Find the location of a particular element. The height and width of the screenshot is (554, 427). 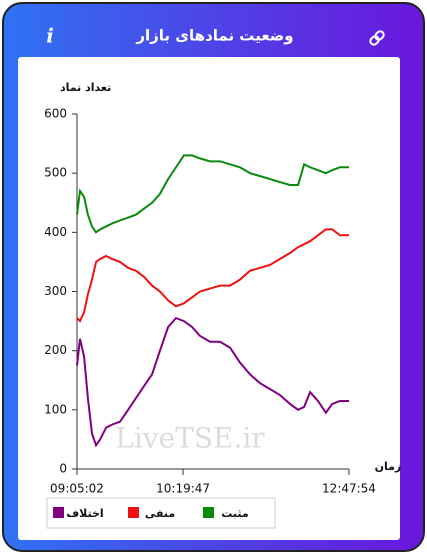

x-tick-label: 12:47:54 is located at coordinates (349, 489).